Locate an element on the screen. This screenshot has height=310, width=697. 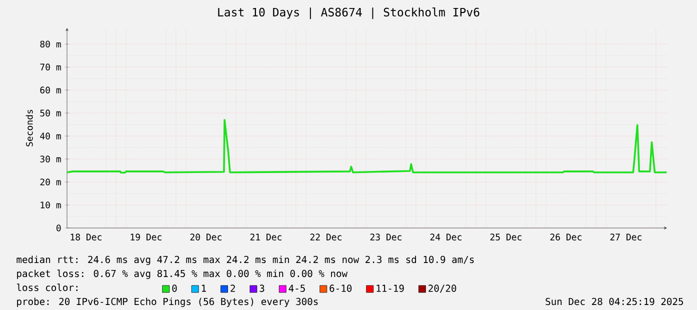
x-tick-label: 27 Dec is located at coordinates (626, 237).